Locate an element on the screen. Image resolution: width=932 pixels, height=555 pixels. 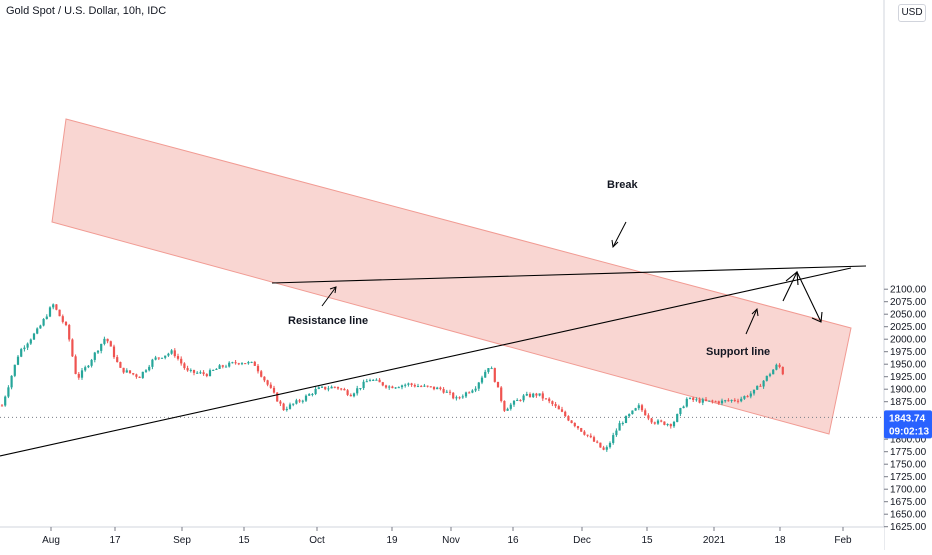
price-tick-label: 1900.00 is located at coordinates (908, 390).